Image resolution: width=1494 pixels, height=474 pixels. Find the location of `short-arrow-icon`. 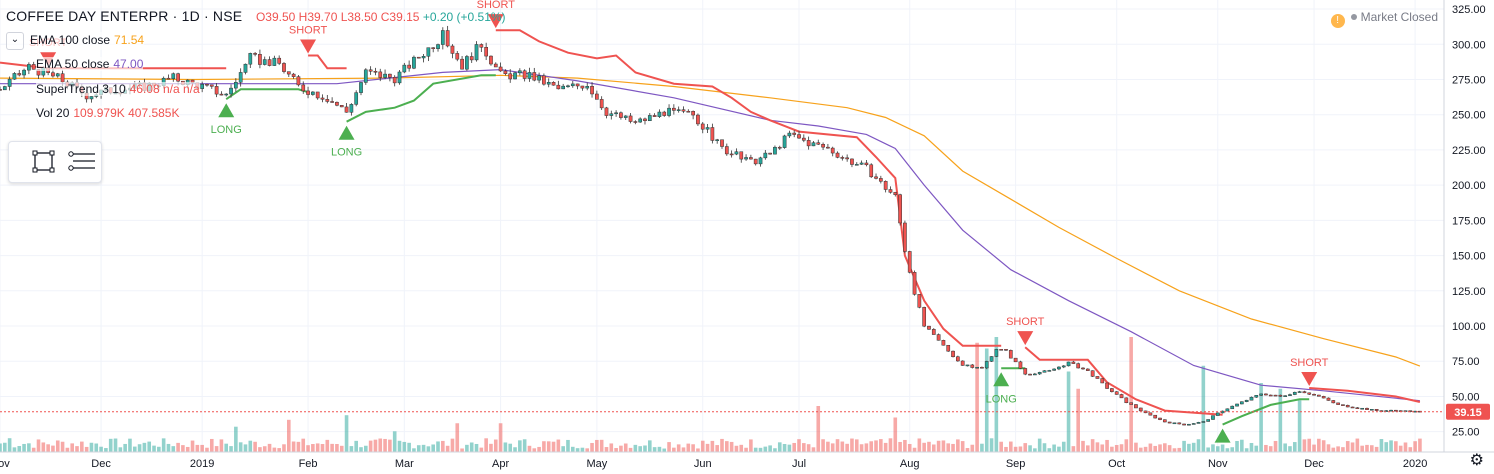

short-arrow-icon is located at coordinates (495, 21).